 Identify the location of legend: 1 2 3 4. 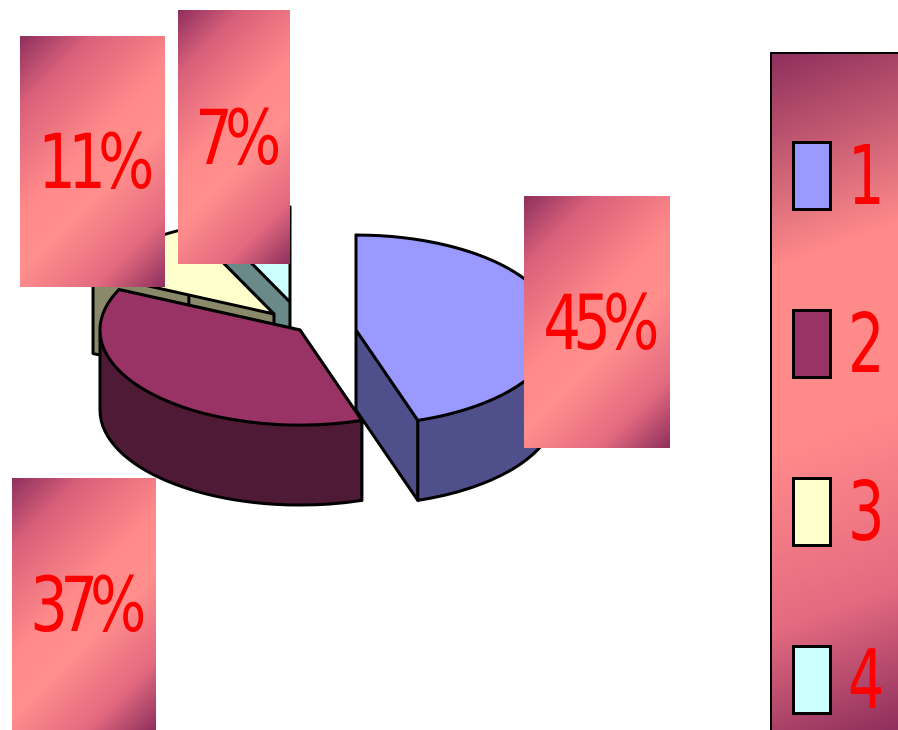
(834, 391).